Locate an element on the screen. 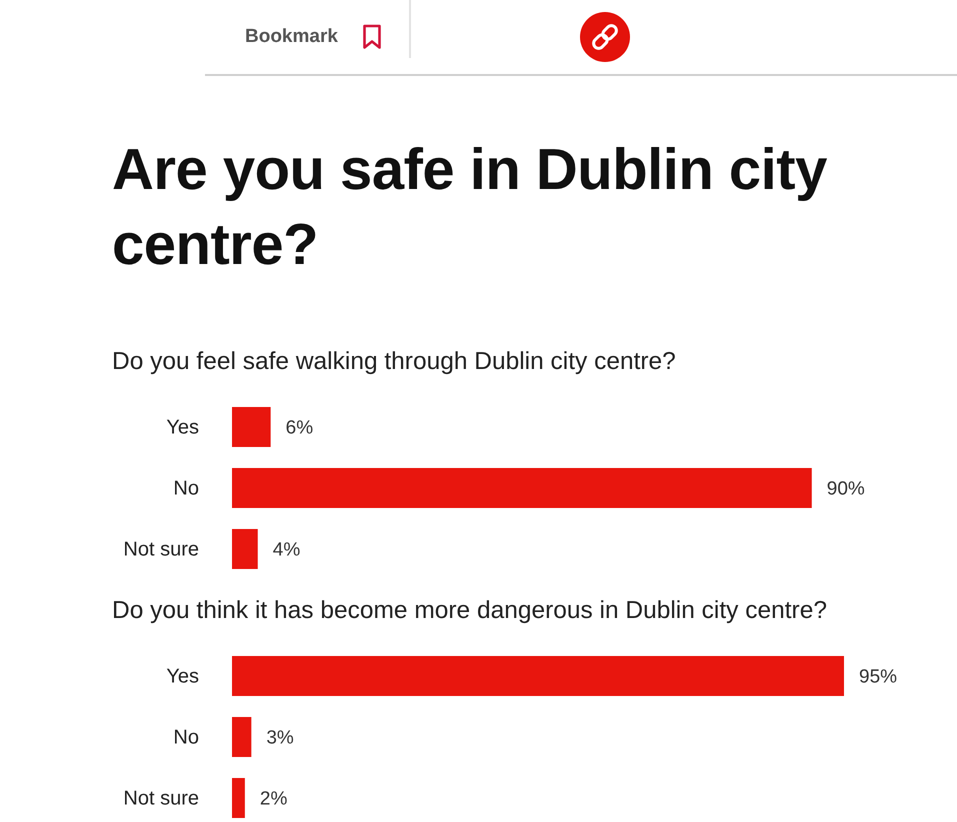 The image size is (957, 822). data-label: 4% is located at coordinates (286, 550).